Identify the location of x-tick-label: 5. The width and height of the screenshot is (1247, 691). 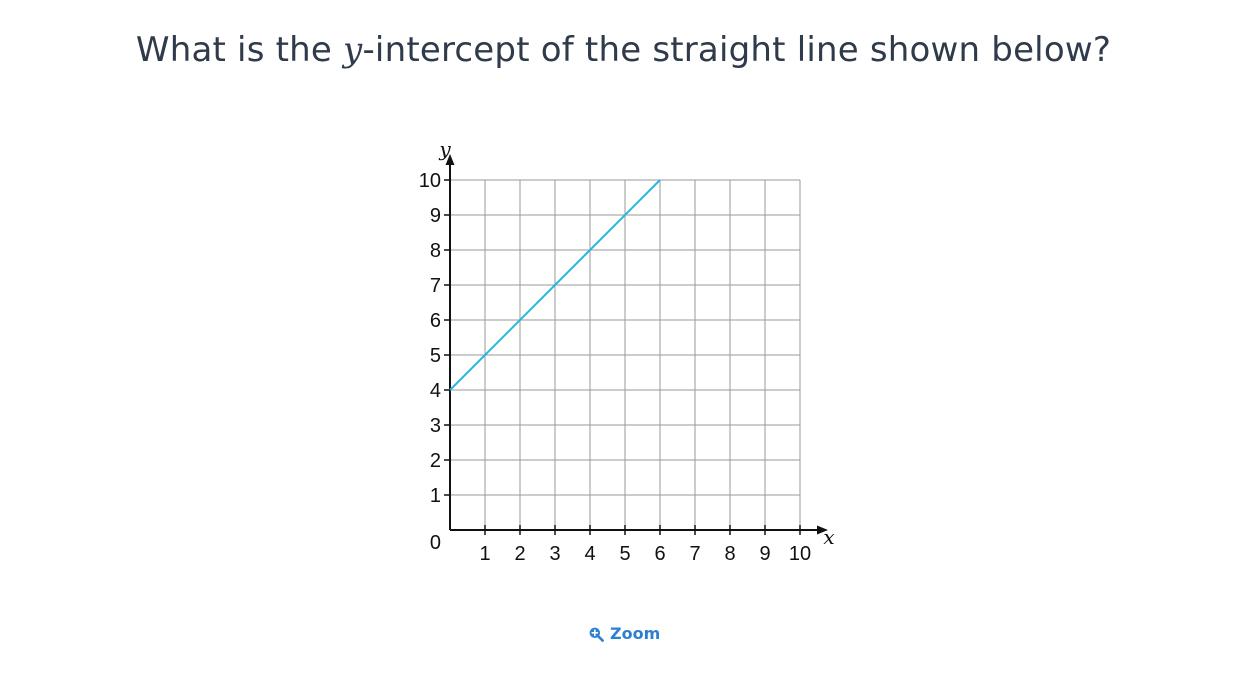
(624, 554).